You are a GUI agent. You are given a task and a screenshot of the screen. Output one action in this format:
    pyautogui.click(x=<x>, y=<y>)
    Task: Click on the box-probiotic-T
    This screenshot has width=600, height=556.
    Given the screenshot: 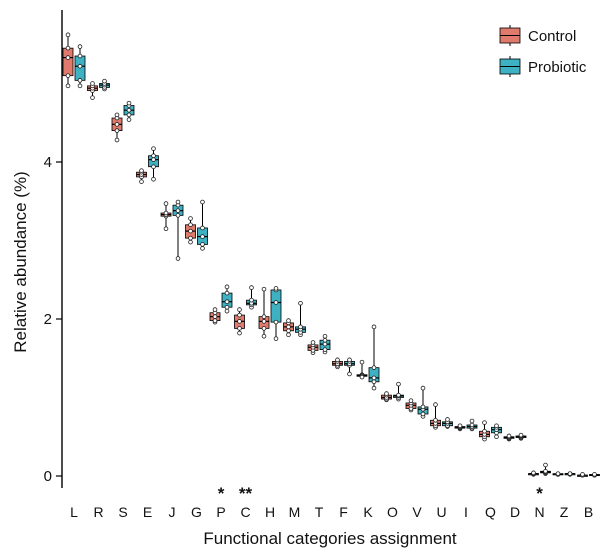 What is the action you would take?
    pyautogui.click(x=325, y=344)
    